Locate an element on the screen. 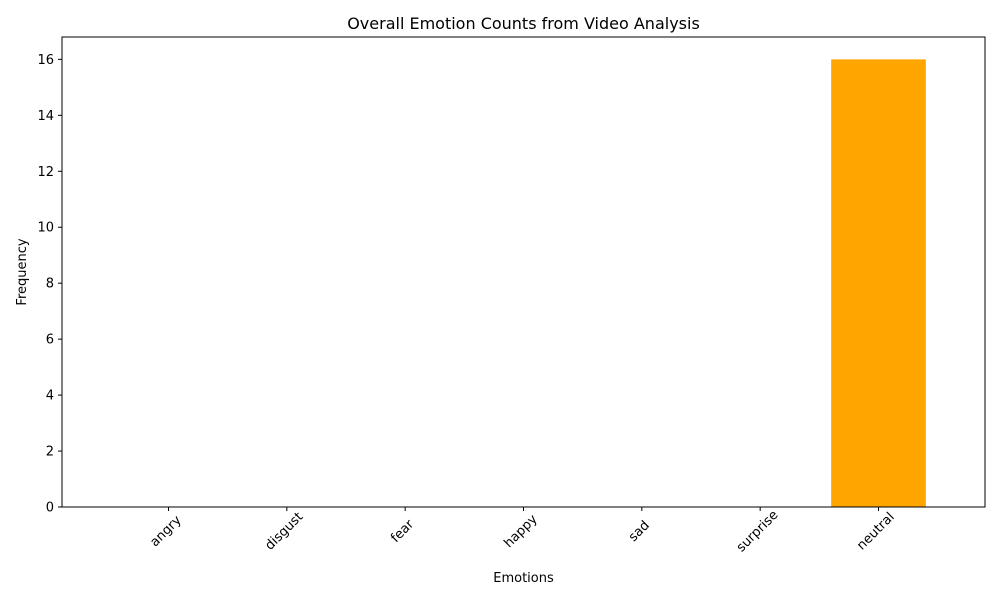 Image resolution: width=1000 pixels, height=604 pixels. bar-neutral is located at coordinates (878, 283).